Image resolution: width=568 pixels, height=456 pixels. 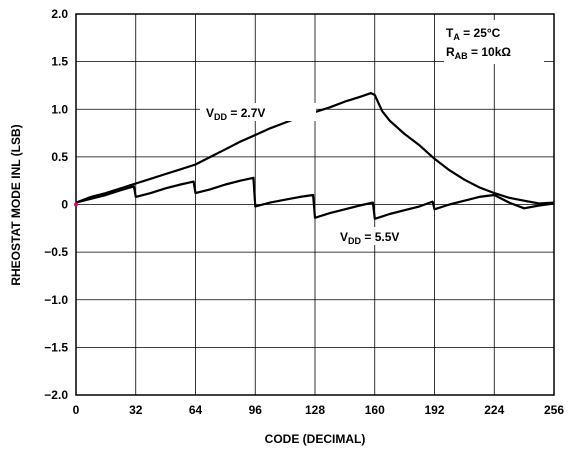 What do you see at coordinates (478, 53) in the screenshot?
I see `condition-rab: RAB = 10kΩ` at bounding box center [478, 53].